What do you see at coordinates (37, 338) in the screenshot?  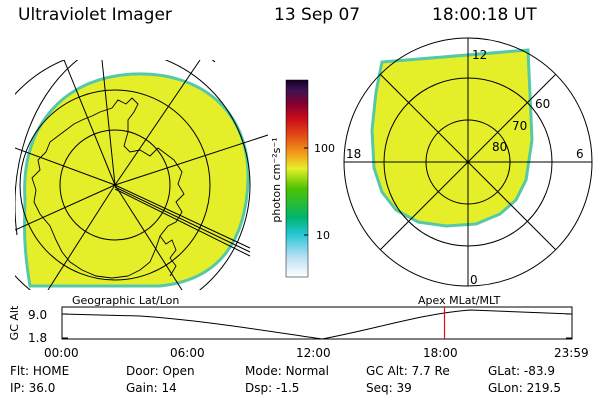 I see `y-tick-label: 1.8` at bounding box center [37, 338].